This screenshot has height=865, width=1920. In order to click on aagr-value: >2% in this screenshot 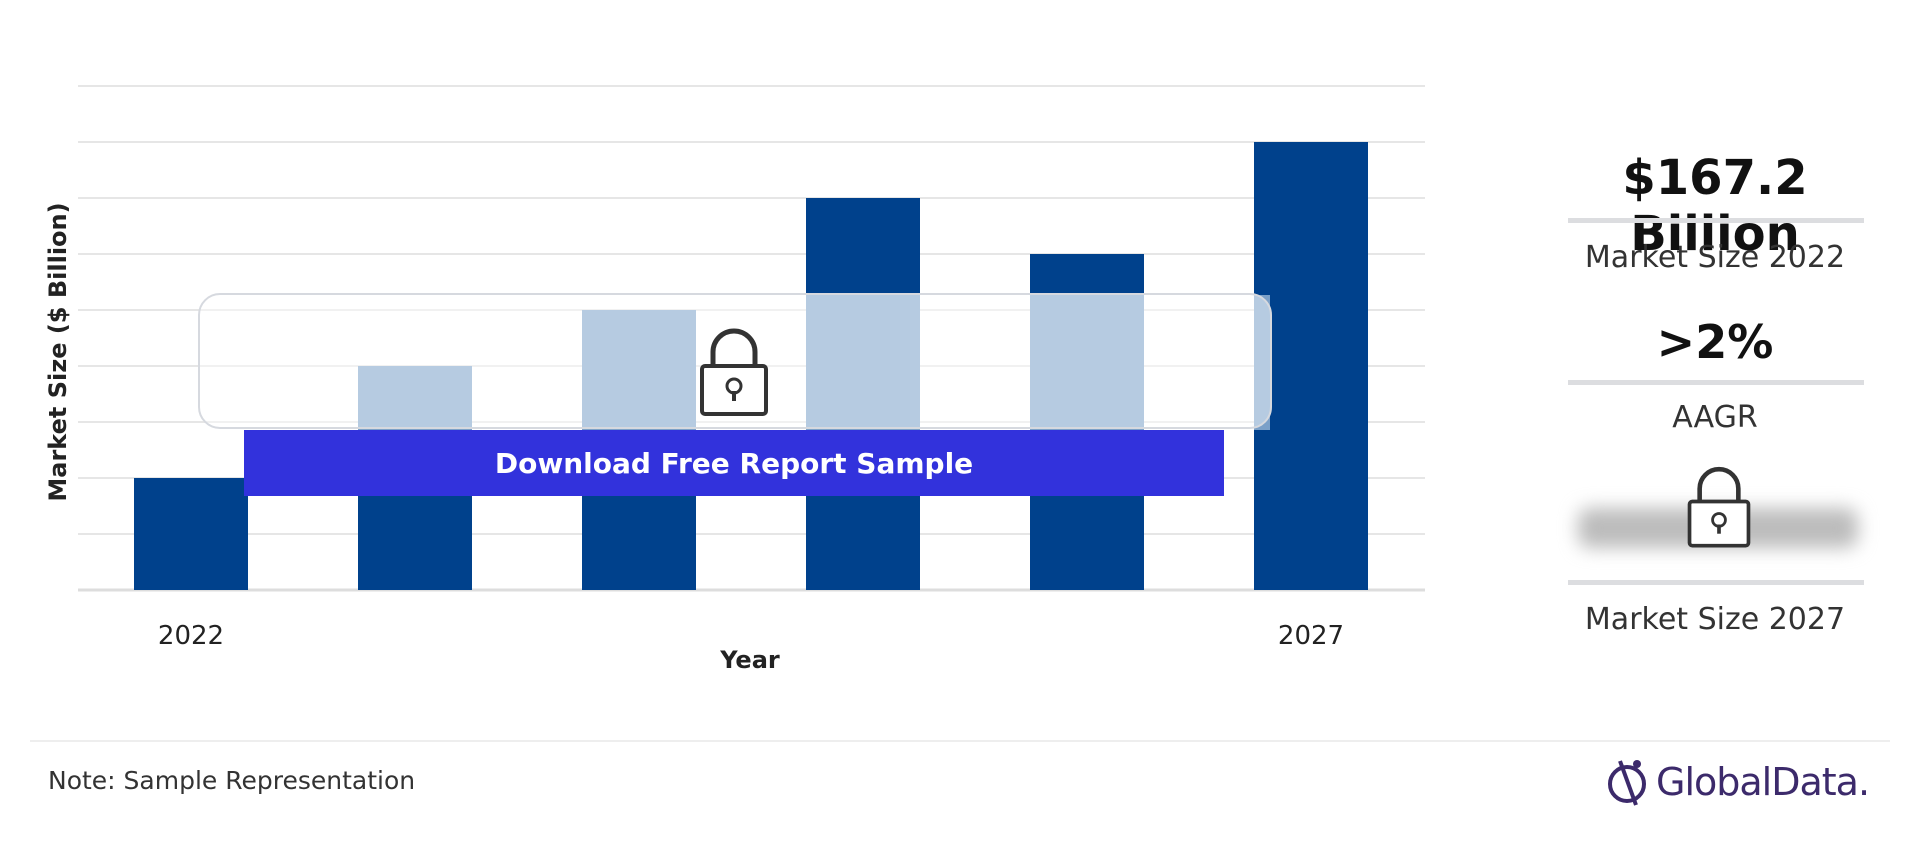, I will do `click(1715, 342)`.